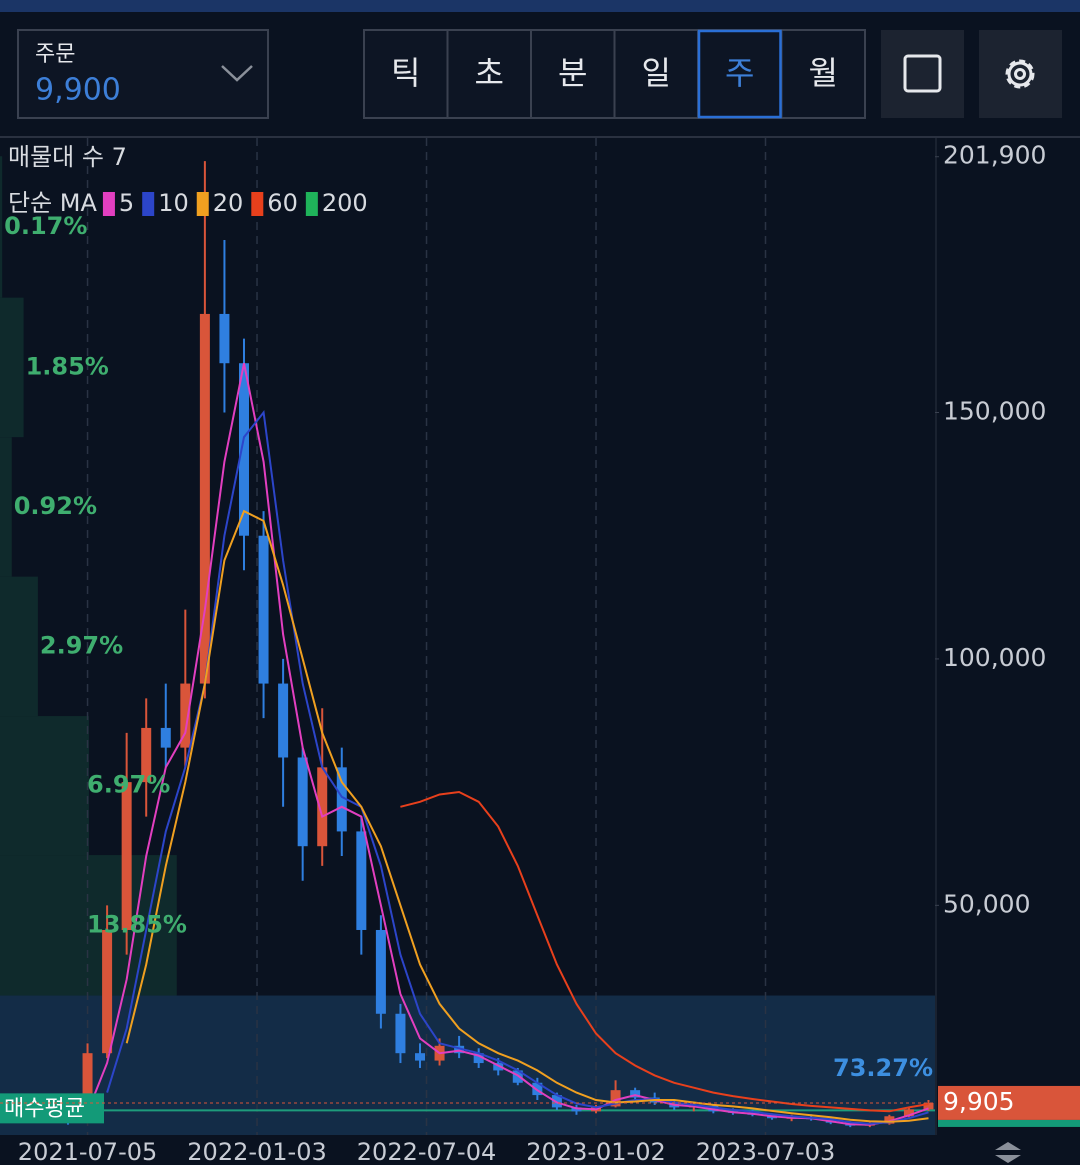 This screenshot has height=1165, width=1080. I want to click on profile-label: 2.97%, so click(81, 645).